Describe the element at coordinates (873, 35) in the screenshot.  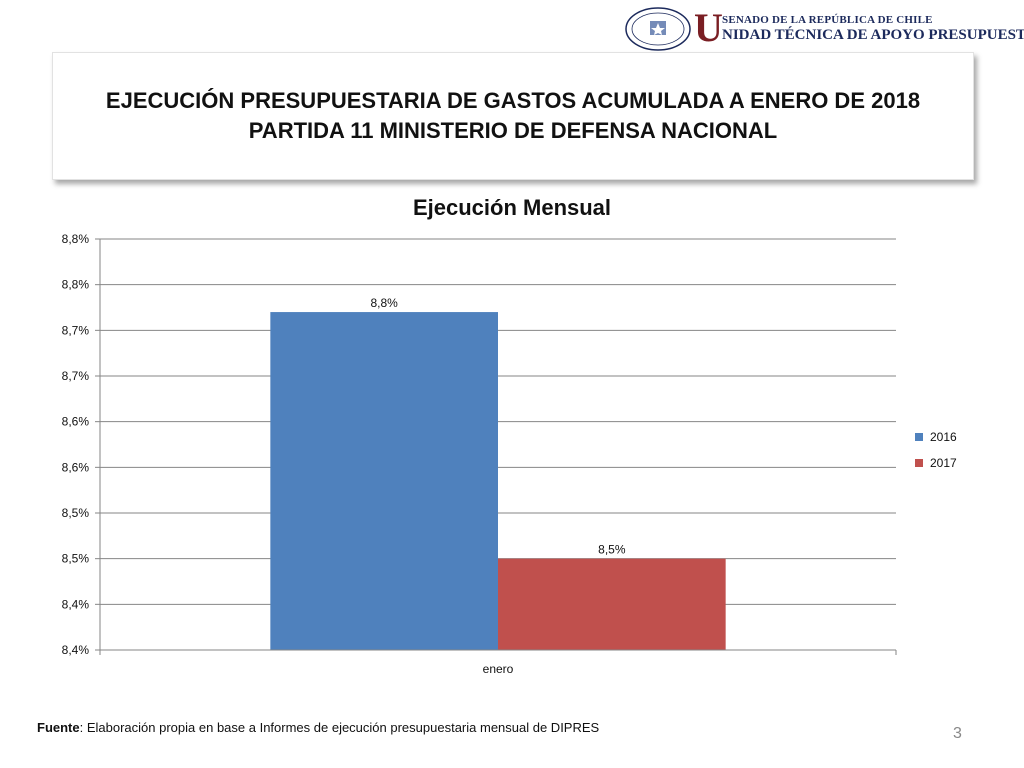
I see `logo-title: NIDAD TÉCNICA DE APOYO PRESUPUESTARIO` at that location.